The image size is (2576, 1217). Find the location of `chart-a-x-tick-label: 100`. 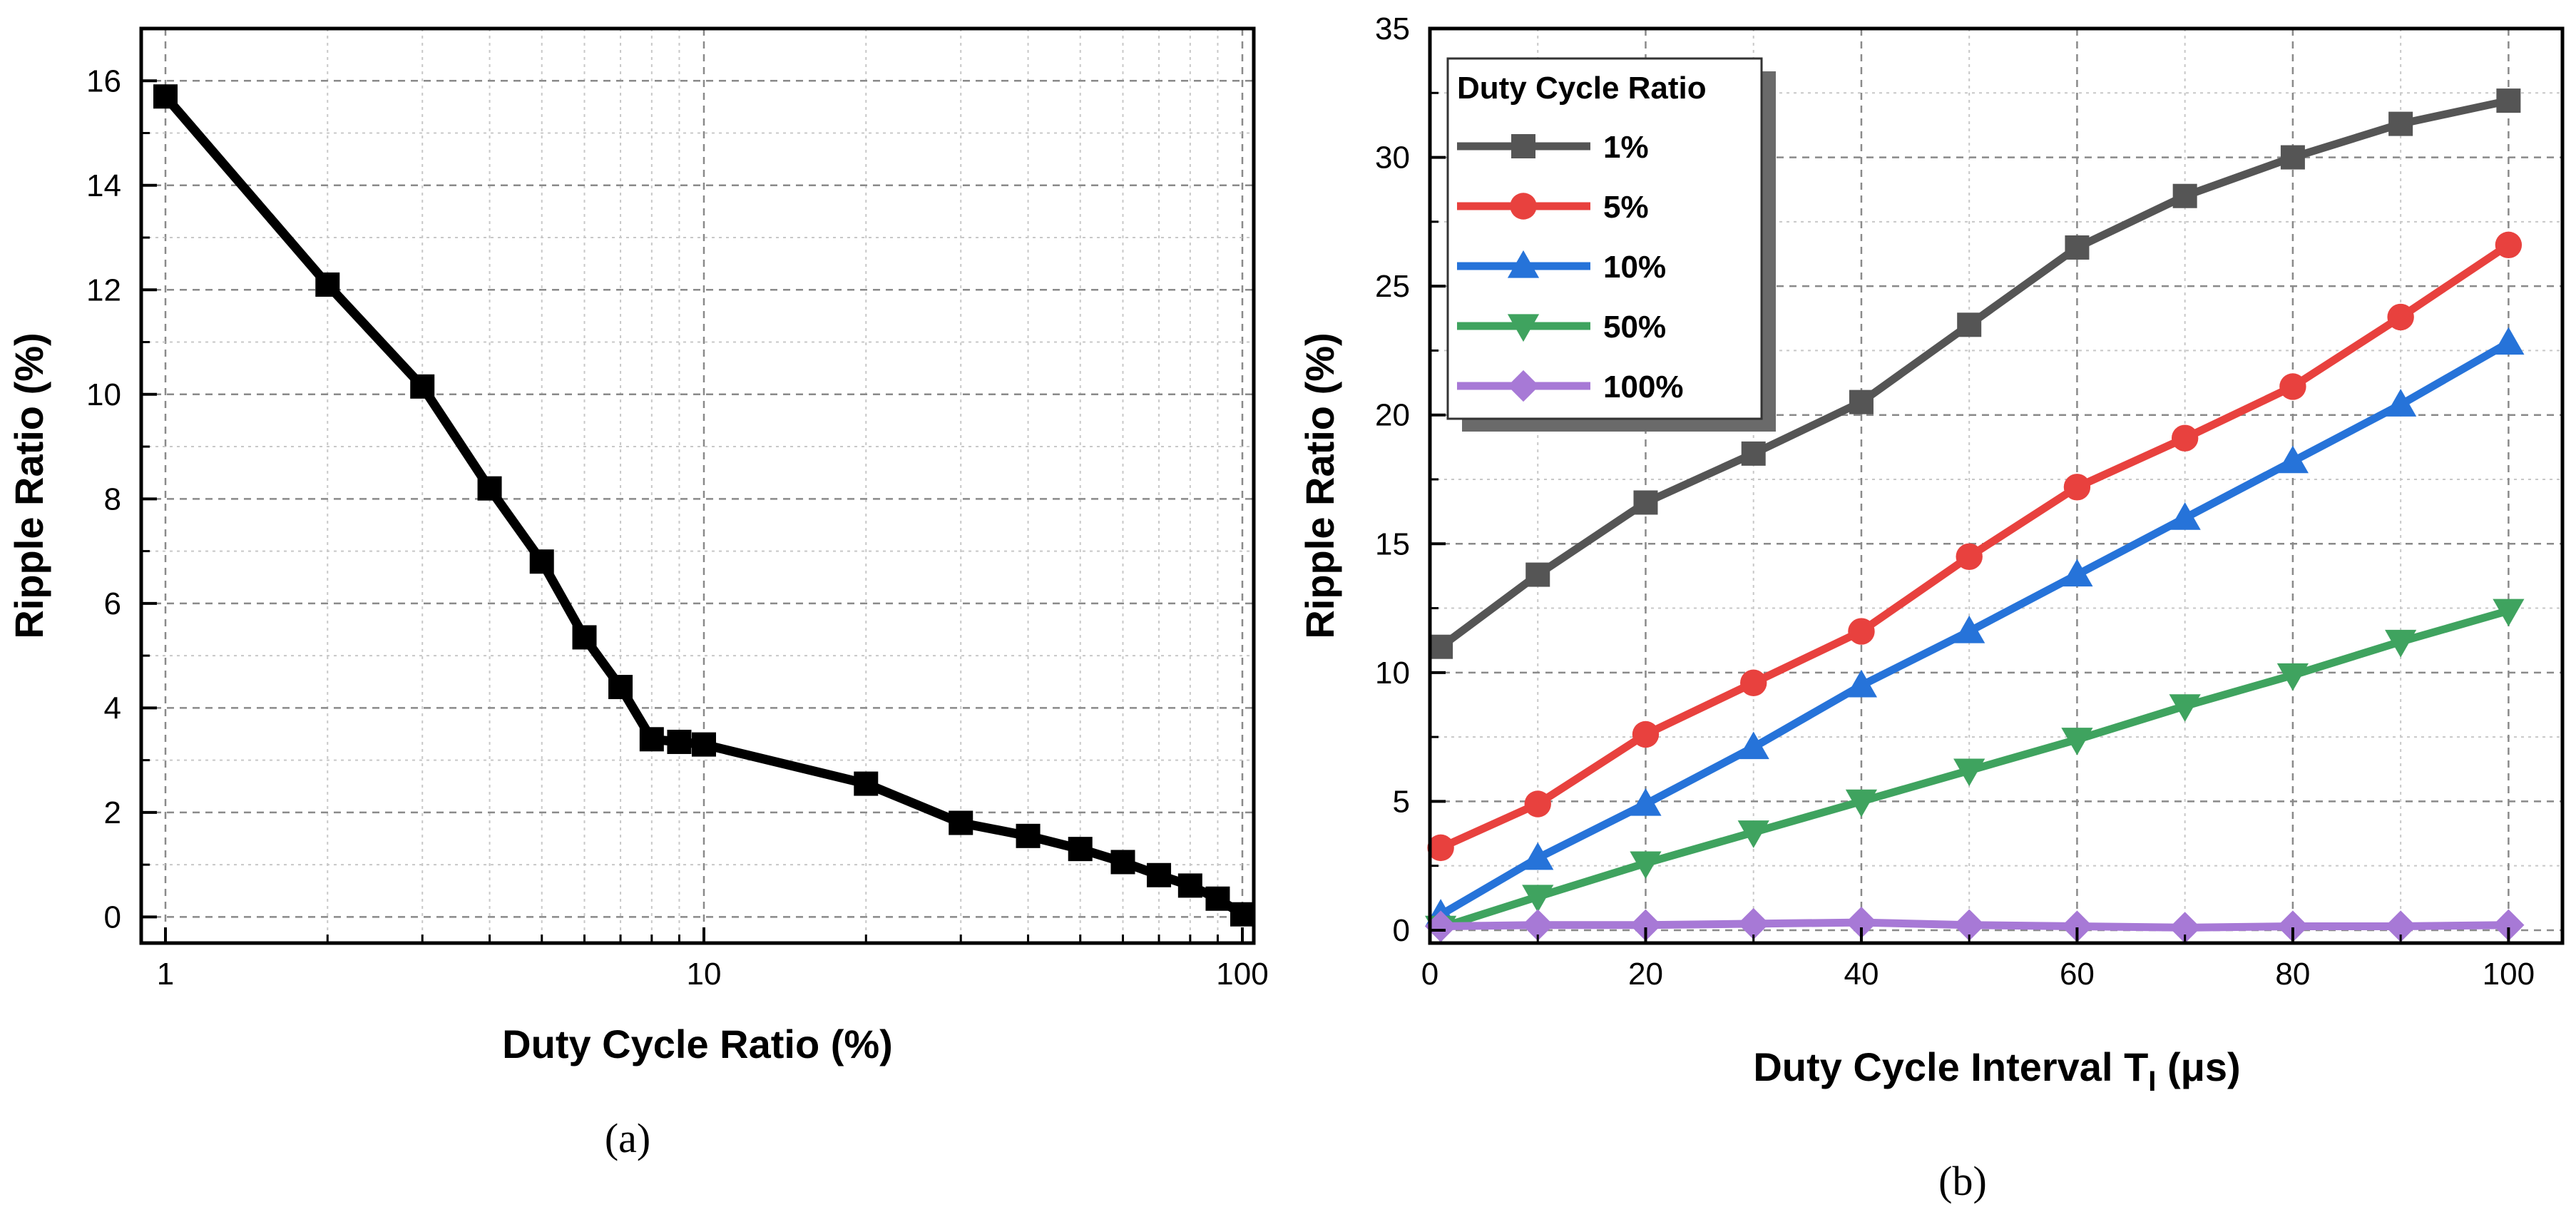

chart-a-x-tick-label: 100 is located at coordinates (1242, 975).